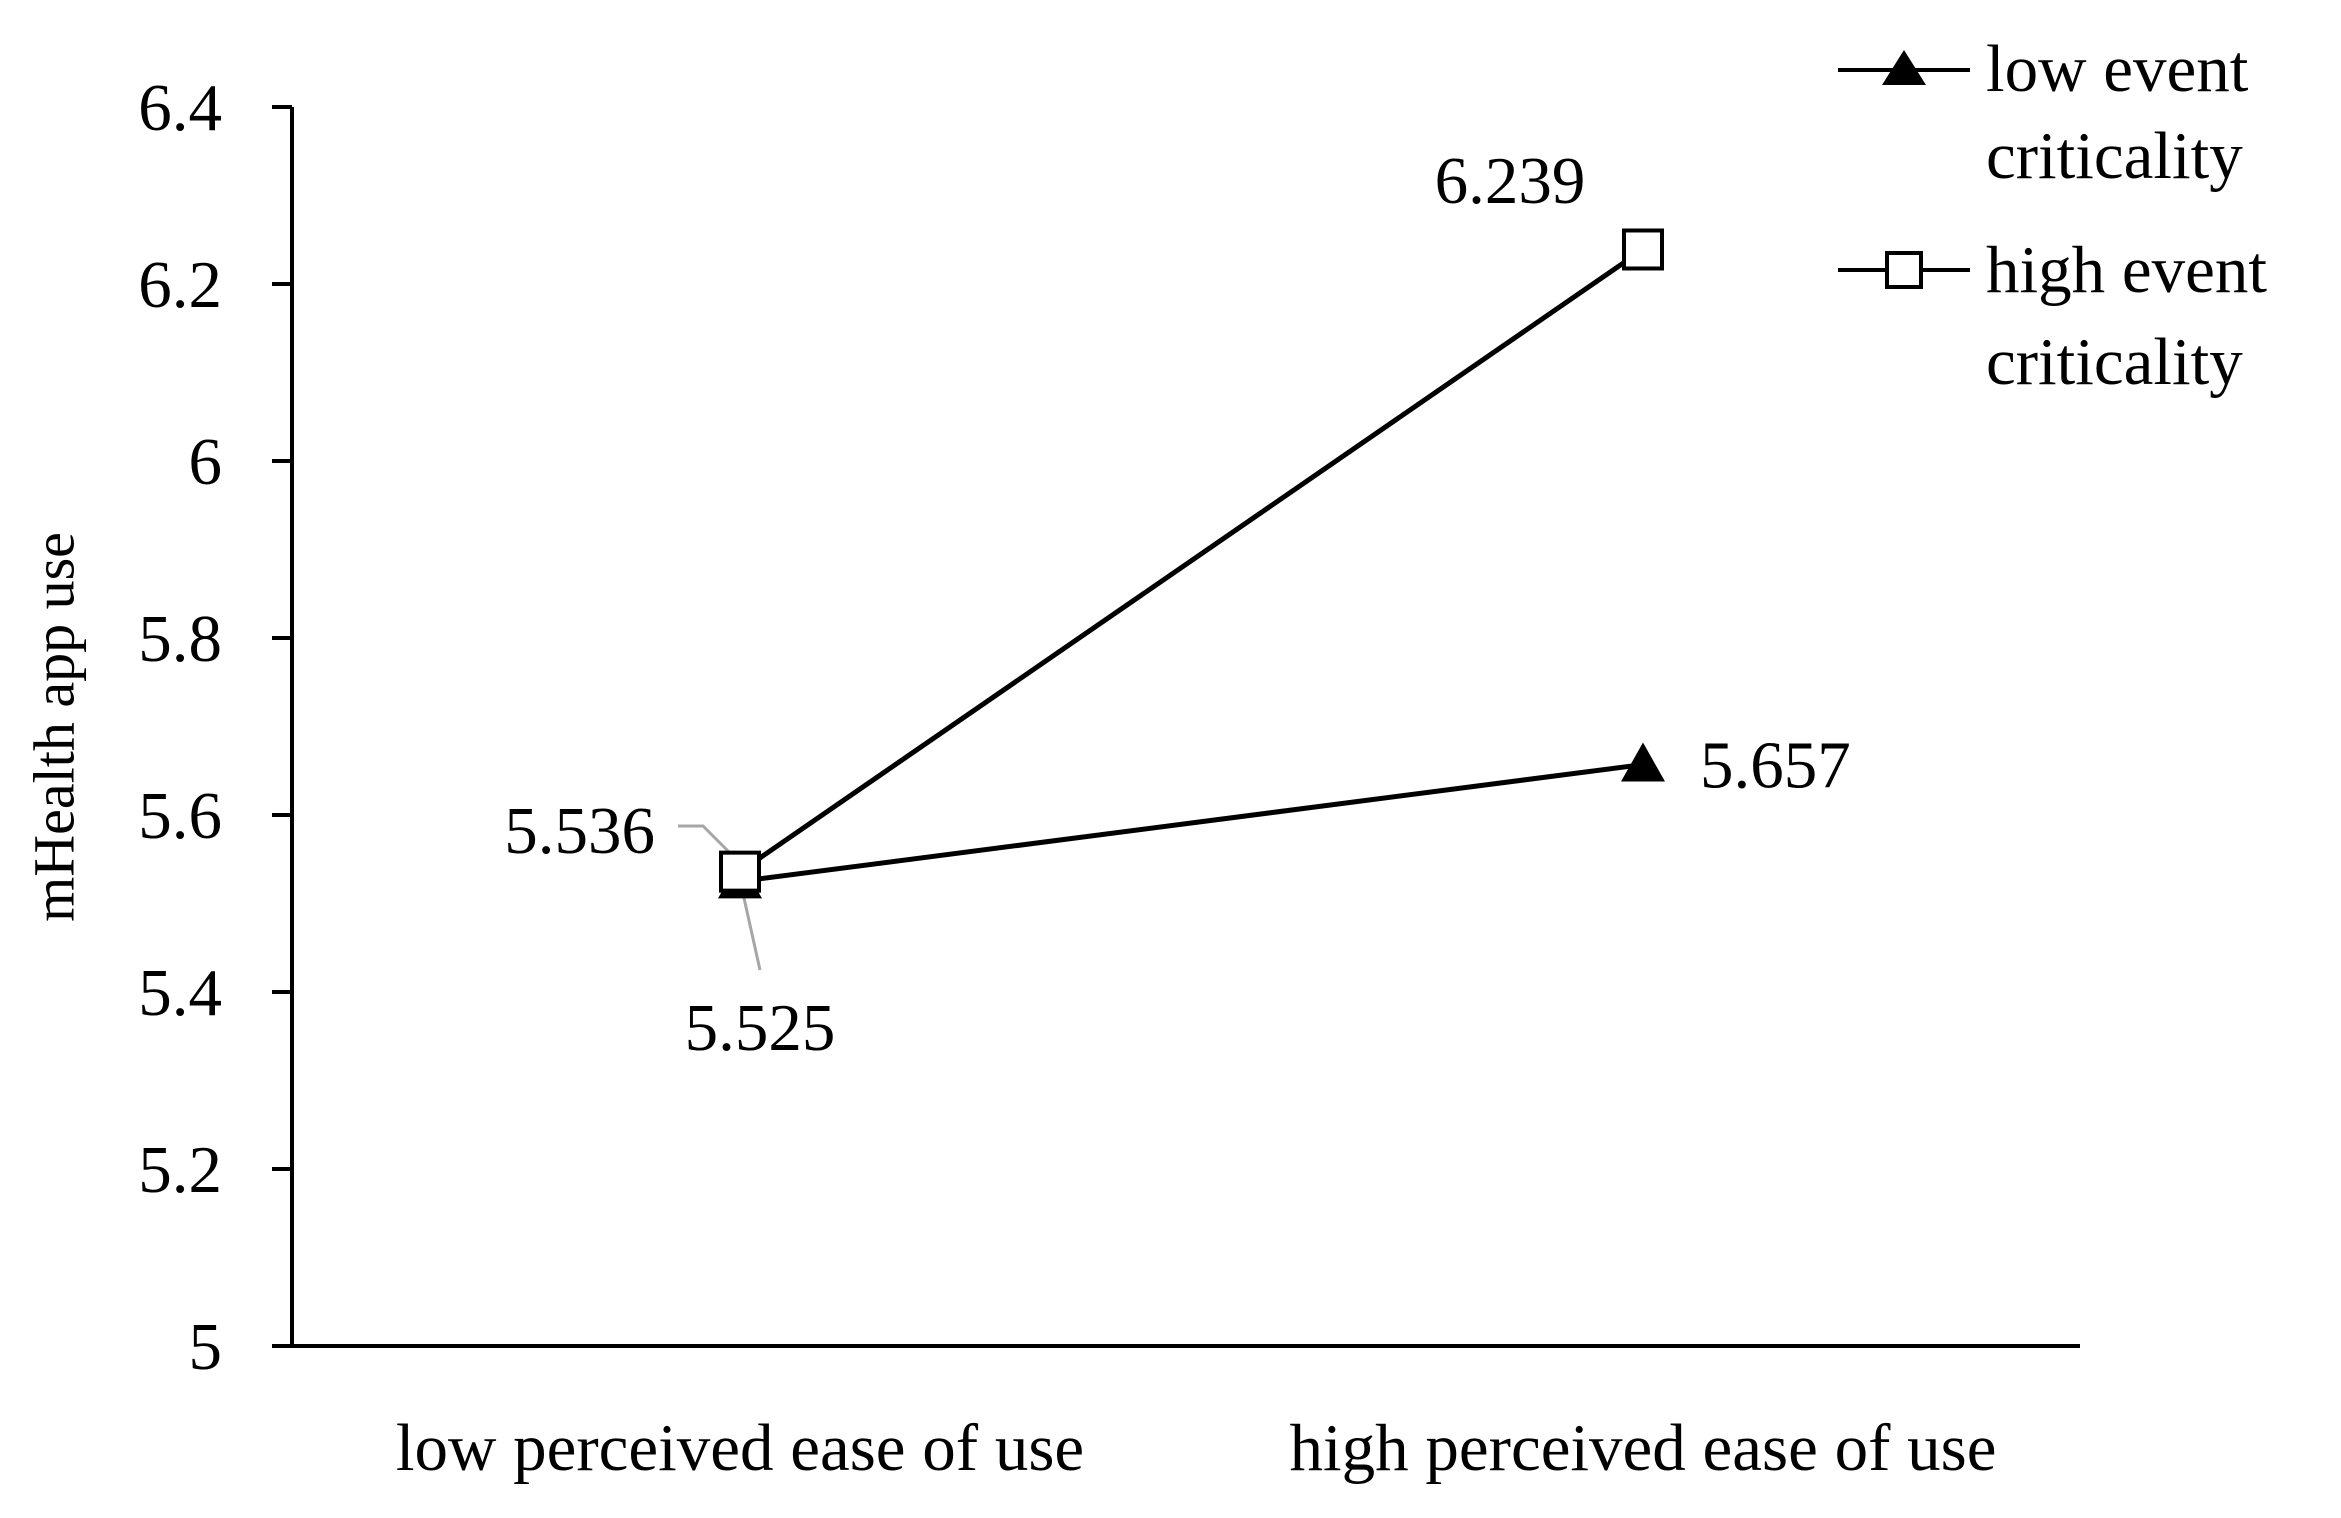 This screenshot has width=2341, height=1518. What do you see at coordinates (2126, 270) in the screenshot?
I see `legend-label-high-line1: high event` at bounding box center [2126, 270].